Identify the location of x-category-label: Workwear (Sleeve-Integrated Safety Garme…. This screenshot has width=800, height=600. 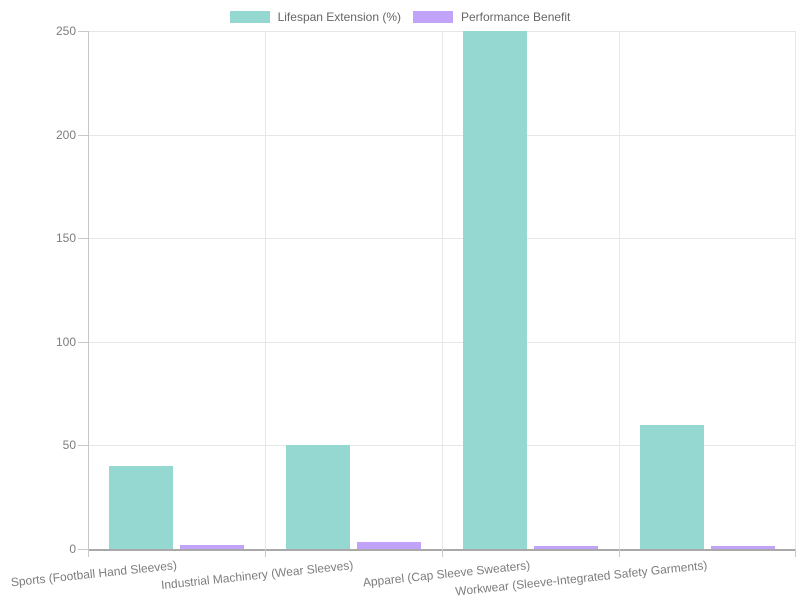
(581, 578).